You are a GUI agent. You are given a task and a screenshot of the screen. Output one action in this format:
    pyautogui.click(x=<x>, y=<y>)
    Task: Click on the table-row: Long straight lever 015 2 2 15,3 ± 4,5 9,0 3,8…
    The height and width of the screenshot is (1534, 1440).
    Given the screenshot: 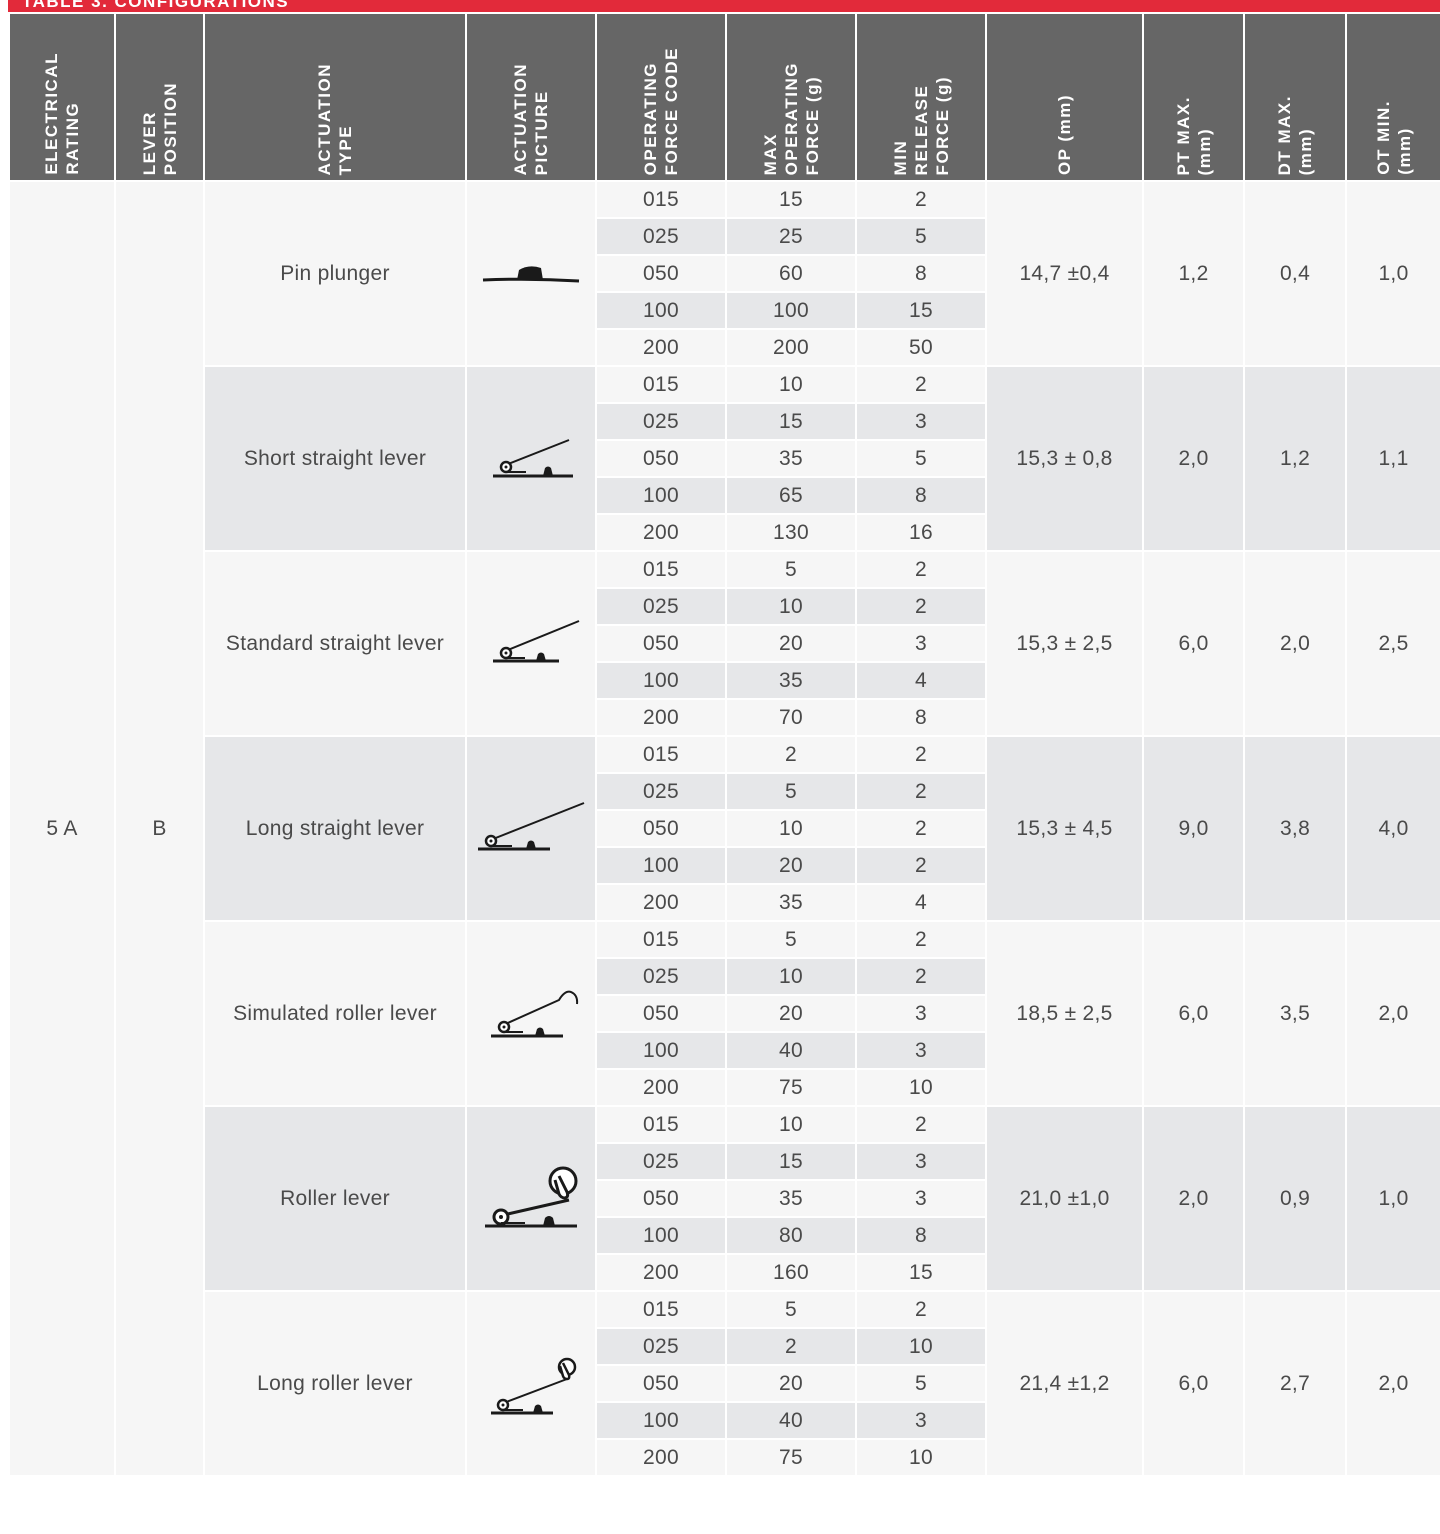 What is the action you would take?
    pyautogui.click(x=724, y=828)
    